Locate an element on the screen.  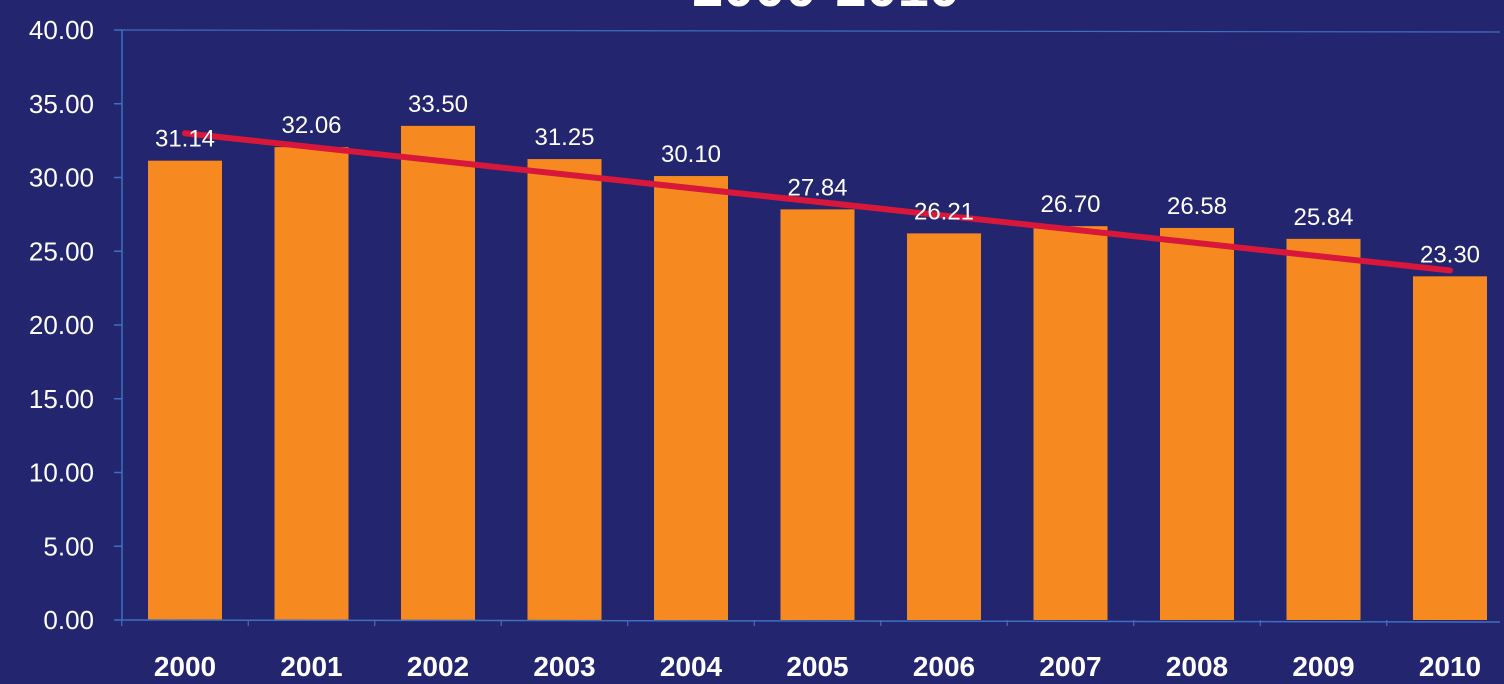
data-label: 26.58 is located at coordinates (1197, 206).